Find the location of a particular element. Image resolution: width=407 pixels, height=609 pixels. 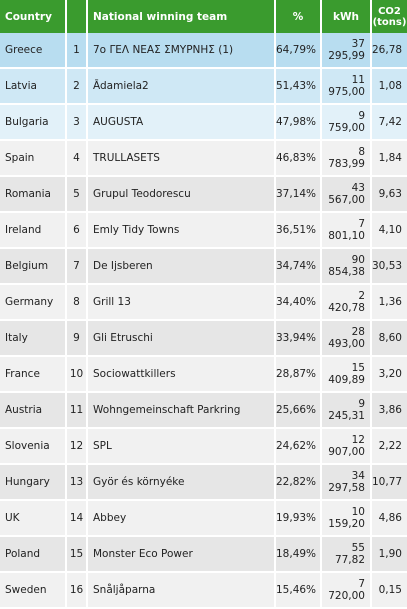

cell-country: Sweden is located at coordinates (33, 591).